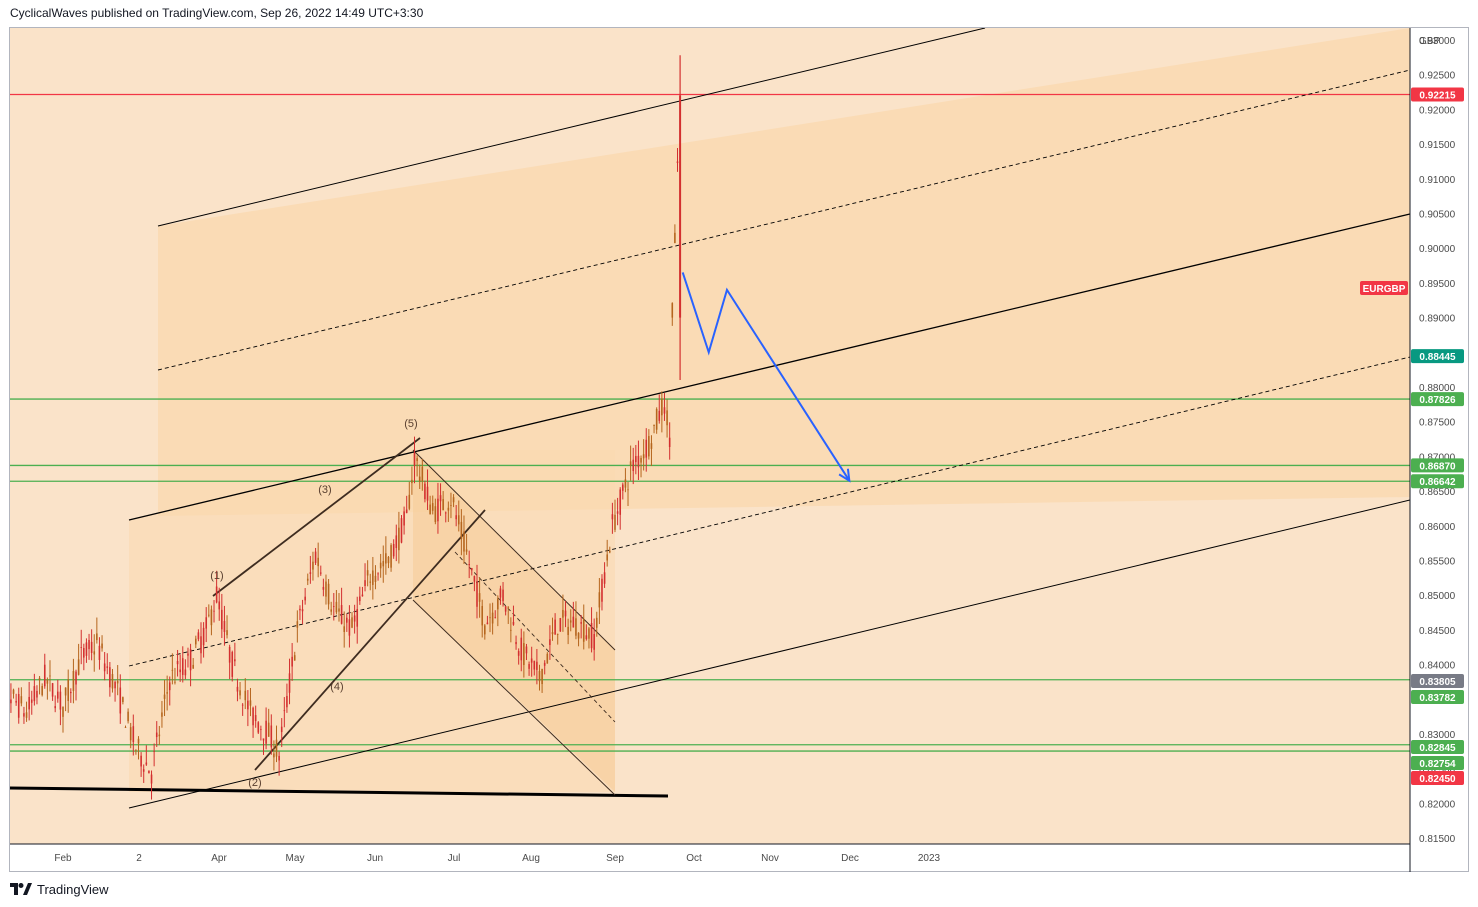  Describe the element at coordinates (1437, 666) in the screenshot. I see `y-tick-label: 0.84000` at that location.